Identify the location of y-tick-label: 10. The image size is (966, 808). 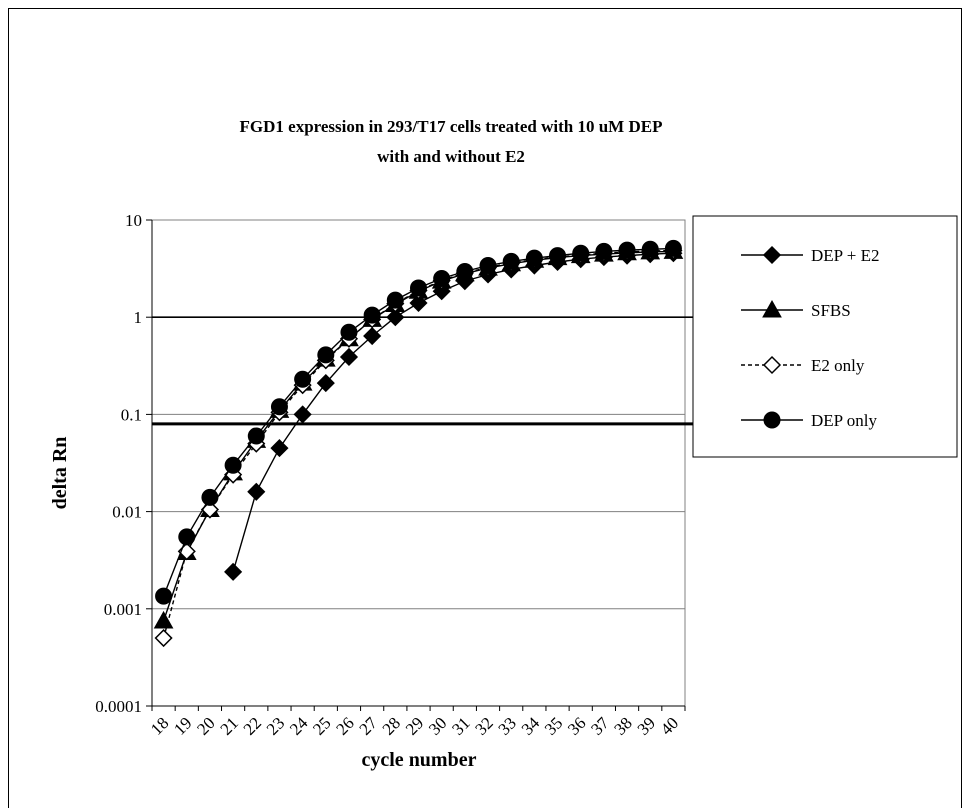
(133, 220).